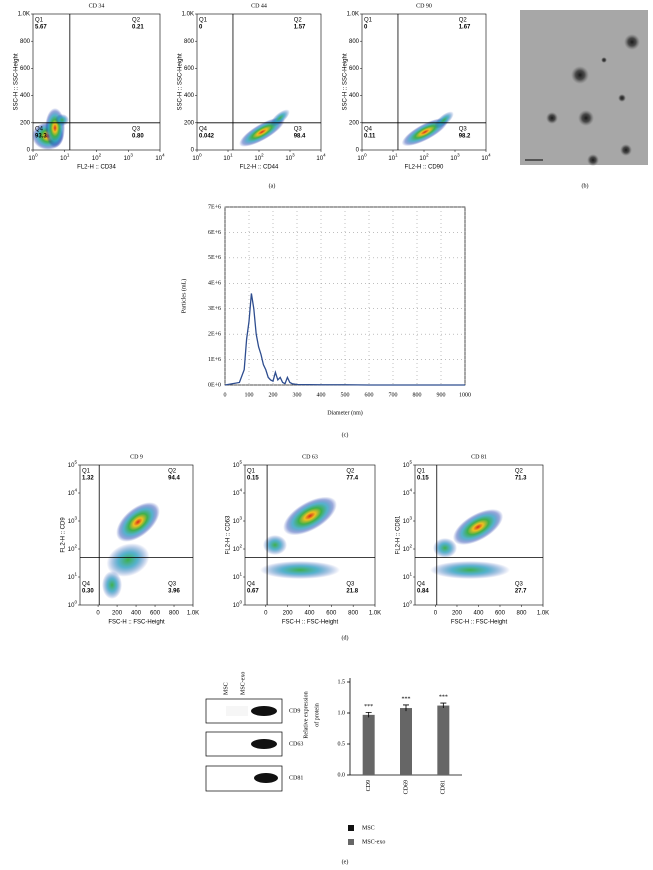 The width and height of the screenshot is (653, 870). Describe the element at coordinates (521, 479) in the screenshot. I see `quadrant-value: 71.3` at that location.